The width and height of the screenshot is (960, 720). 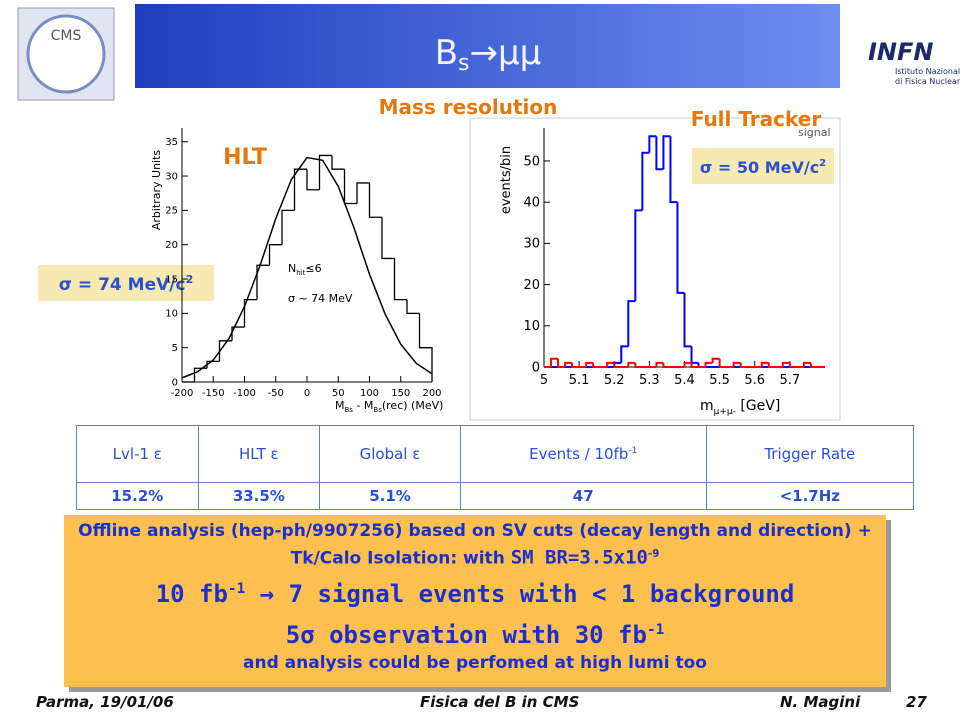 I want to click on sigma-ft: σ = 50 MeV/c2, so click(x=763, y=167).